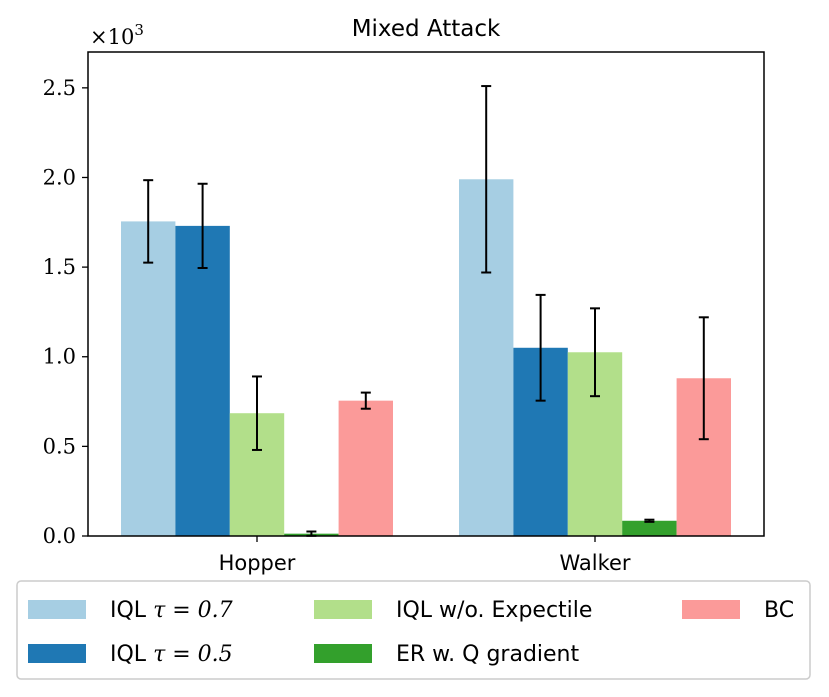  I want to click on legend-label-text: BC, so click(779, 610).